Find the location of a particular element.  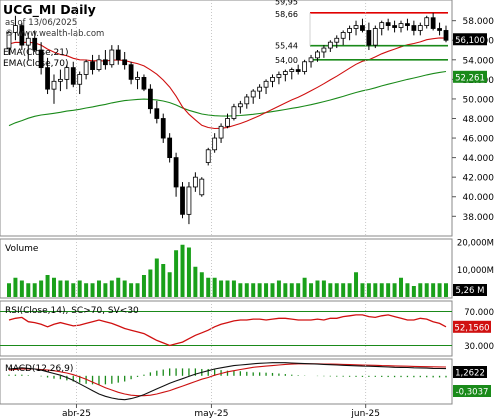

volume-tick-label: 10,000M is located at coordinates (475, 271).